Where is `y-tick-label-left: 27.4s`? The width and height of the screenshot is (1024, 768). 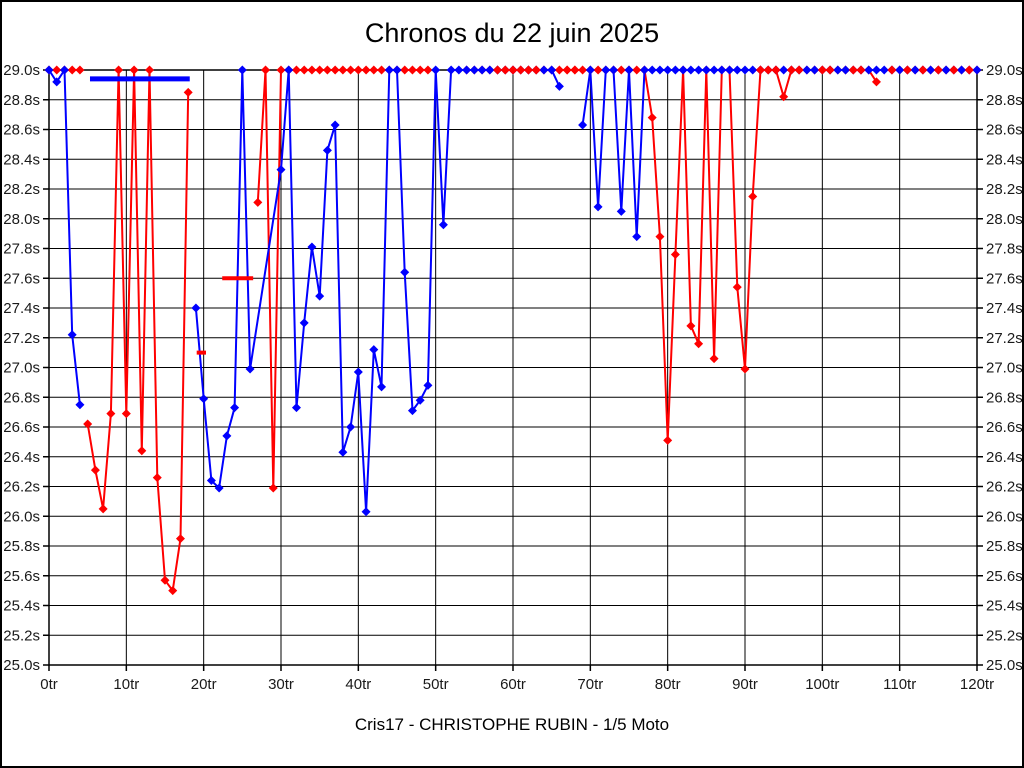 y-tick-label-left: 27.4s is located at coordinates (21, 308).